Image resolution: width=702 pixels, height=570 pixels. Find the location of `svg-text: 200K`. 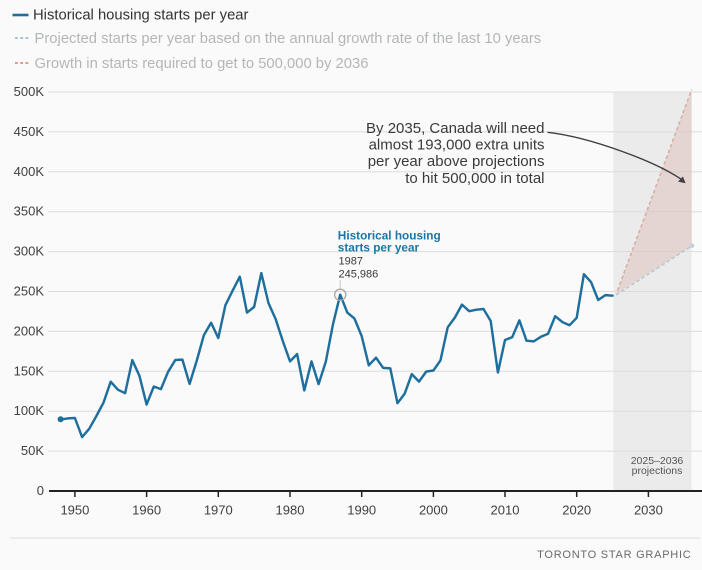

svg-text: 200K is located at coordinates (29, 330).